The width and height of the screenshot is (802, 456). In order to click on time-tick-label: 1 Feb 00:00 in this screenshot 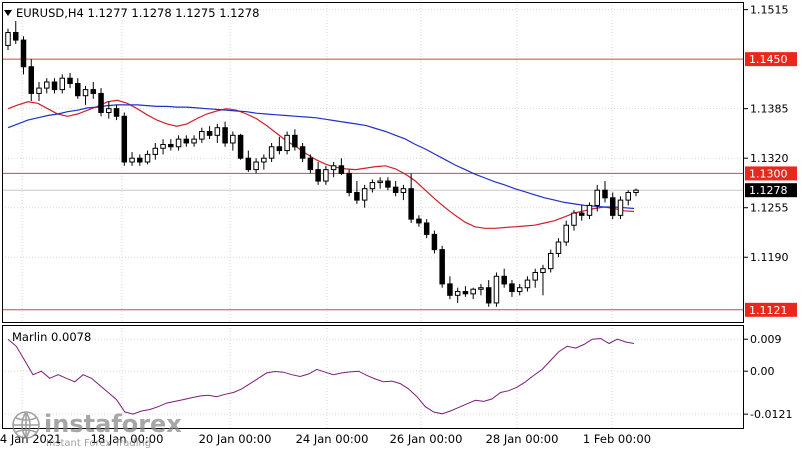, I will do `click(617, 439)`.